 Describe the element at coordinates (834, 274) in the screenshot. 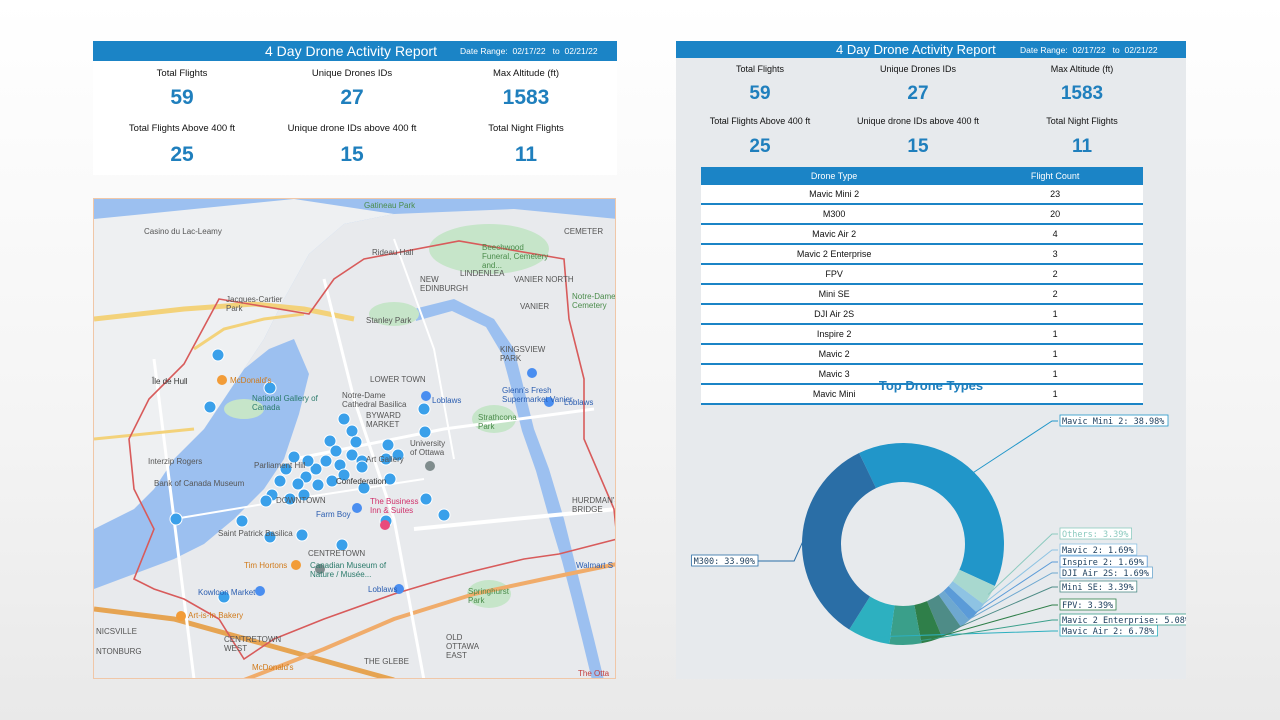

I see `drone-type-cell: FPV` at that location.